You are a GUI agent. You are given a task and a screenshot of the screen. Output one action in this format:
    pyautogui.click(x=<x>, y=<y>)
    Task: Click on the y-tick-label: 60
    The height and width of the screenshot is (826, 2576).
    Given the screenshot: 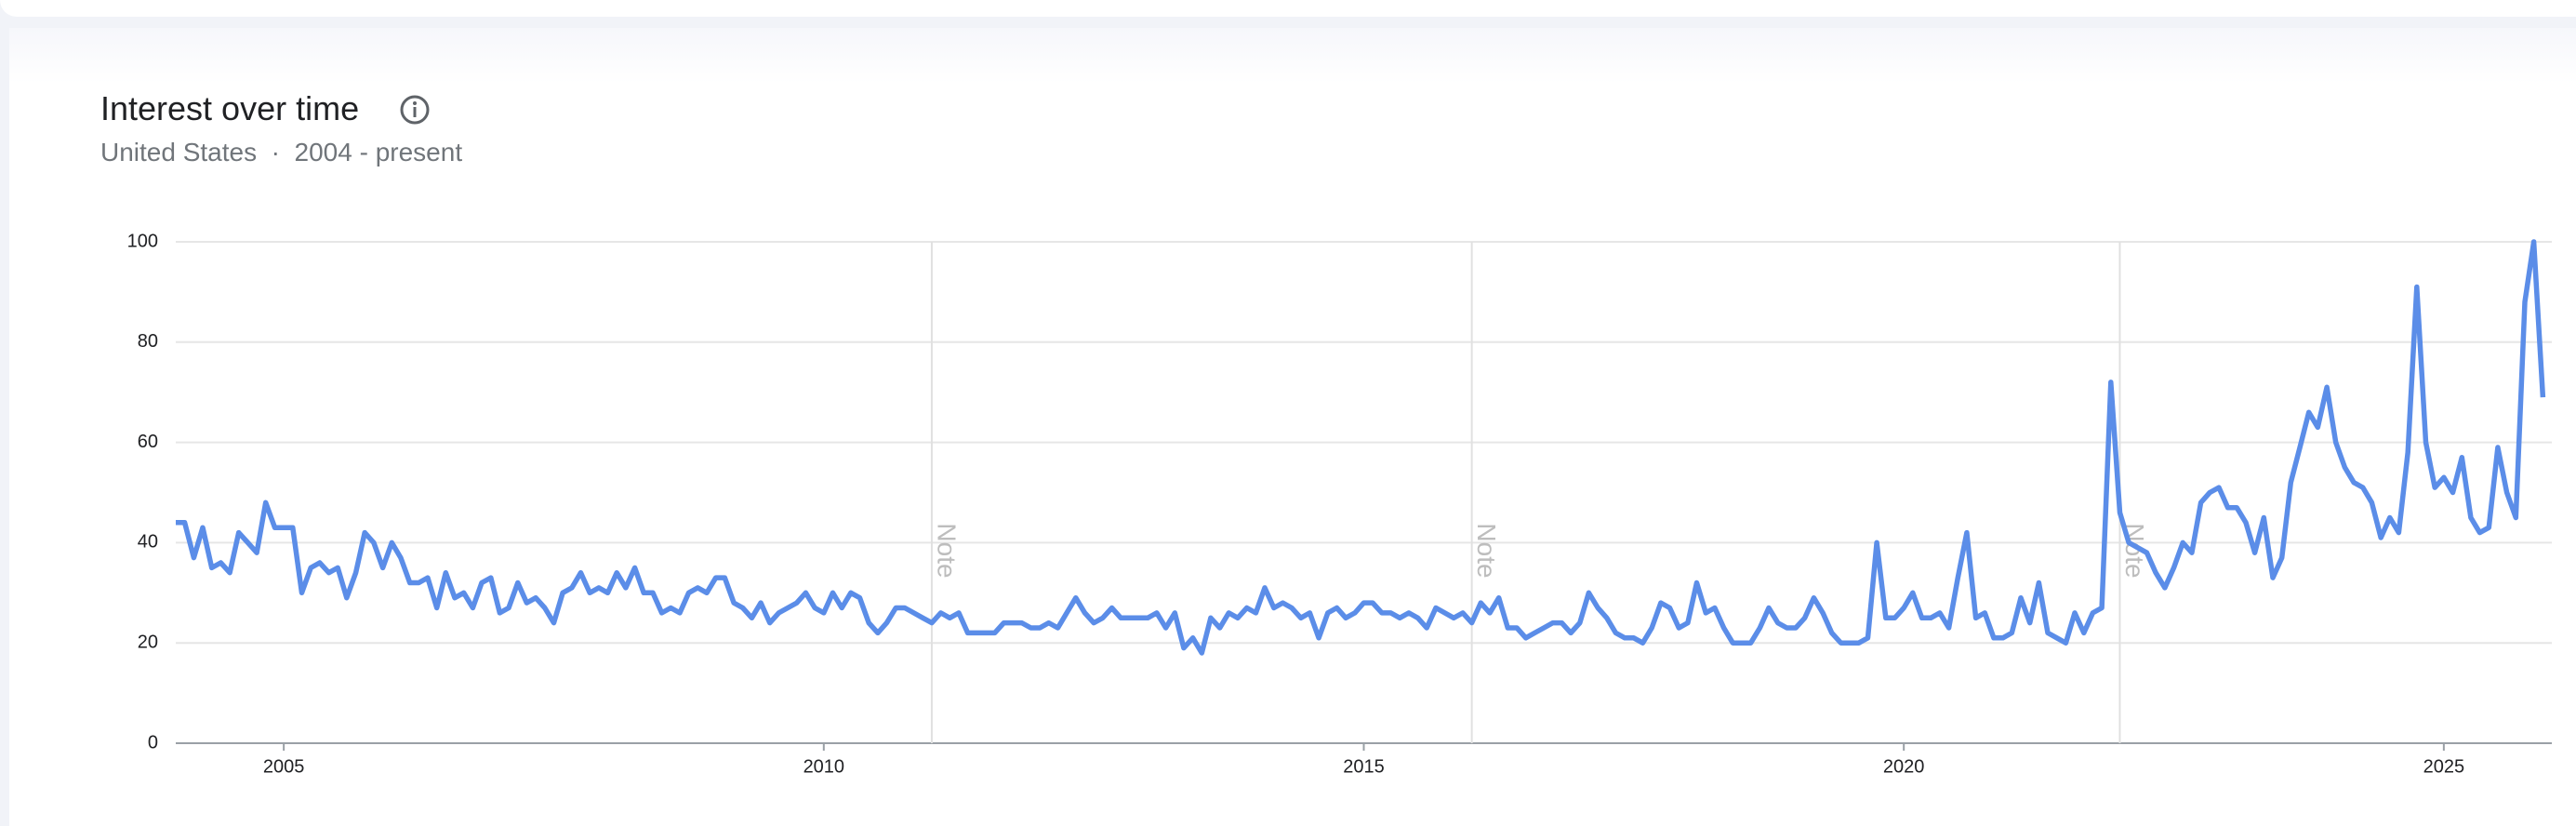 What is the action you would take?
    pyautogui.click(x=148, y=442)
    